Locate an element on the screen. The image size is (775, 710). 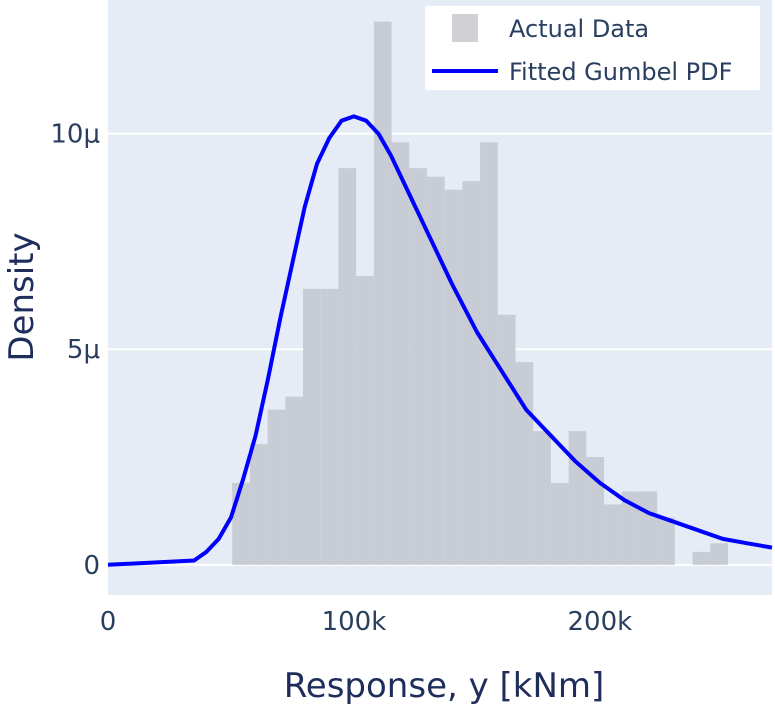
legend: Actual Data Fitted Gumbel PDF is located at coordinates (592, 48).